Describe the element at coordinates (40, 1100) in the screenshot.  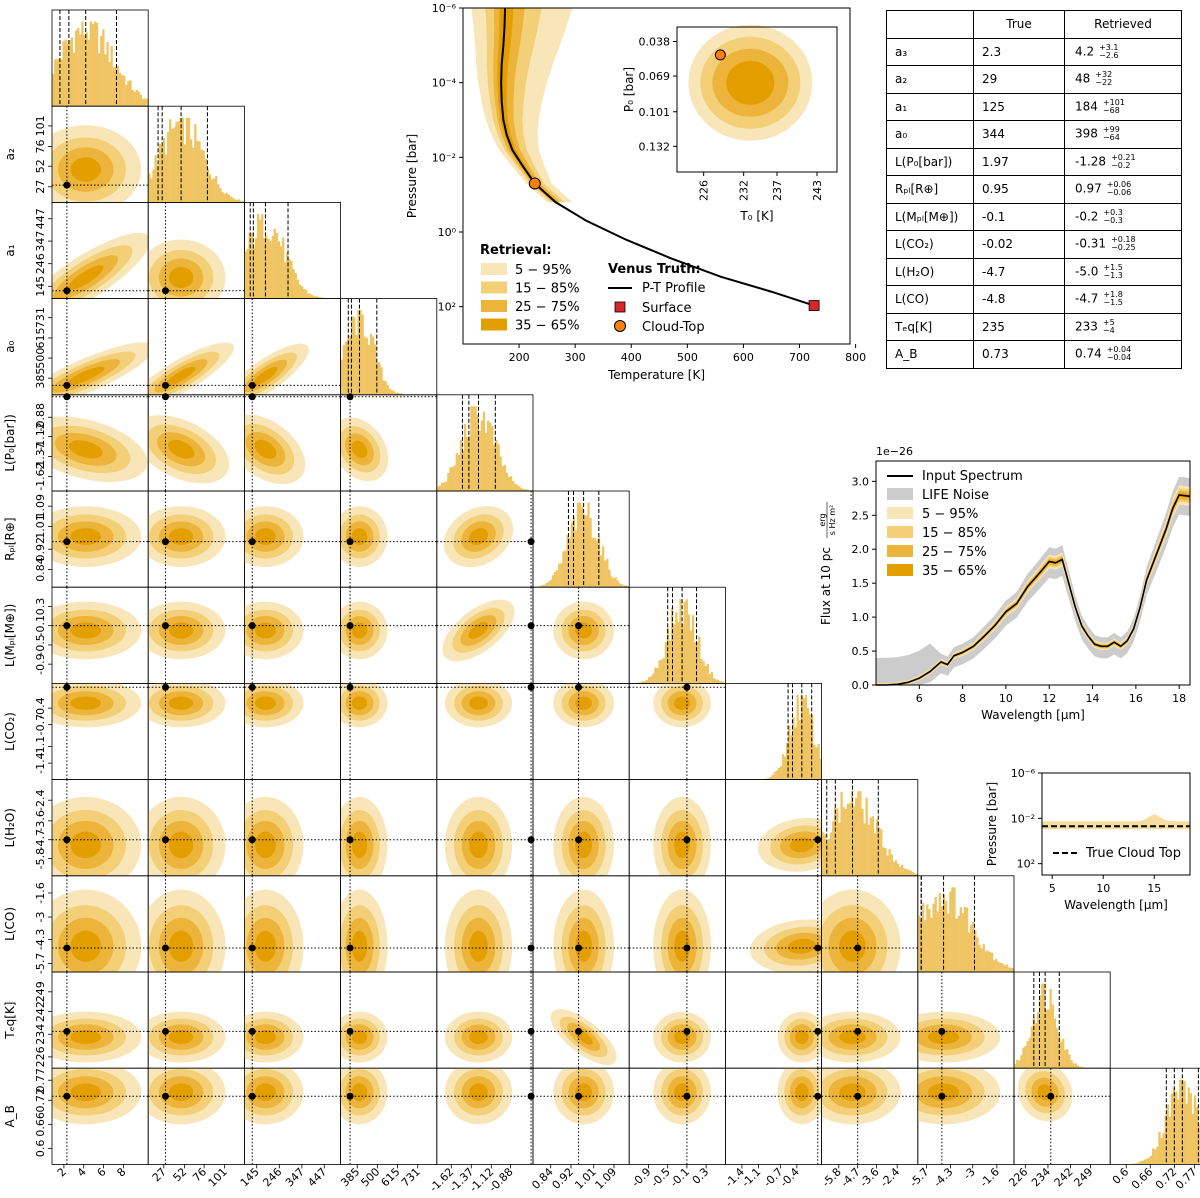
I see `y-tick-label: 0.72` at that location.